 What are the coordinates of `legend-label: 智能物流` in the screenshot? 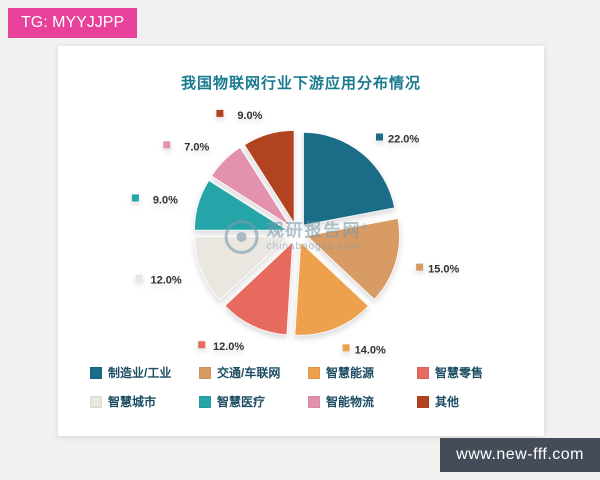 It's located at (350, 402).